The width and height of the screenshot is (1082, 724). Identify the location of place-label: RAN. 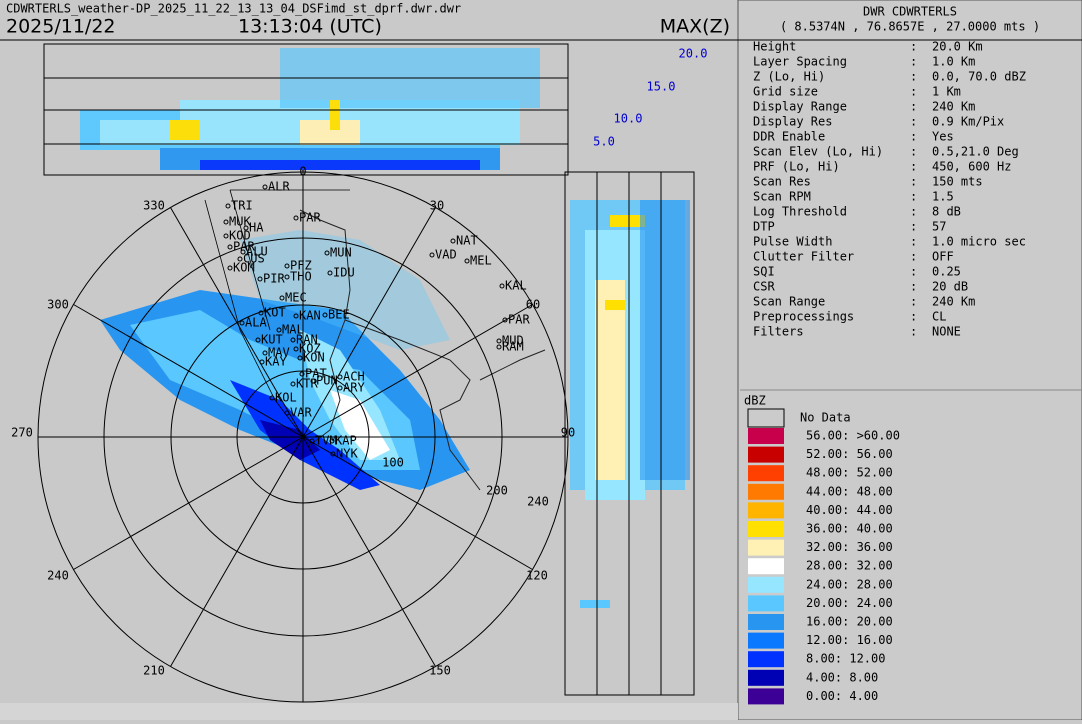
(307, 340).